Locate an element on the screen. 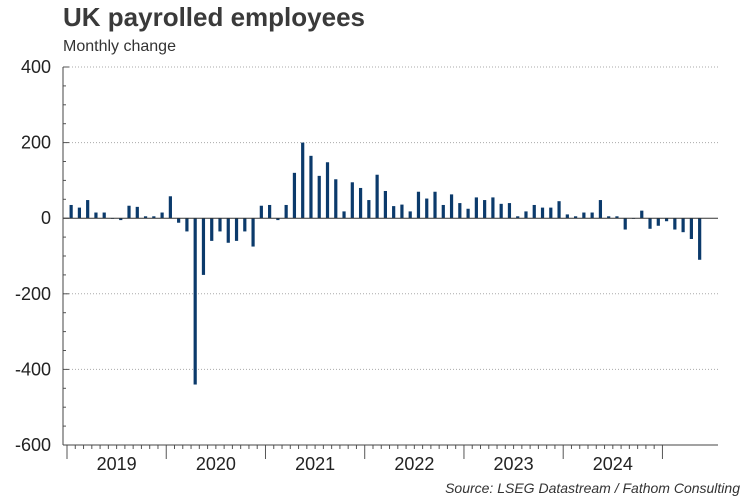  x-tick-label: 2023 is located at coordinates (514, 464).